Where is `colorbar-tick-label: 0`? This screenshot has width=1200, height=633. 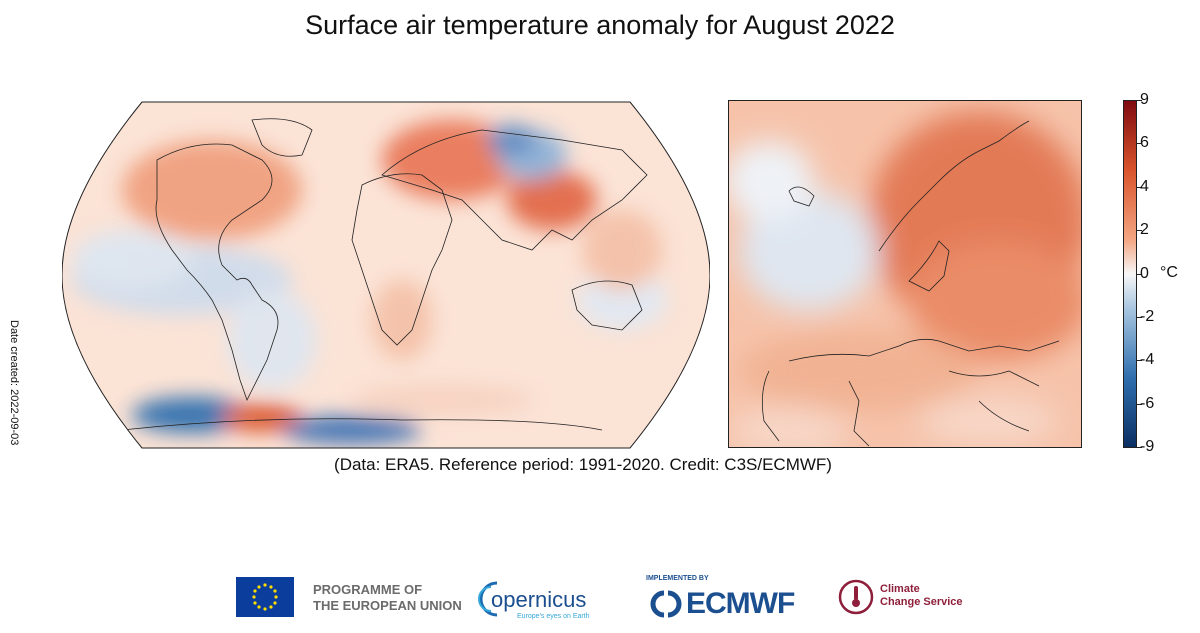
colorbar-tick-label: 0 is located at coordinates (1144, 273).